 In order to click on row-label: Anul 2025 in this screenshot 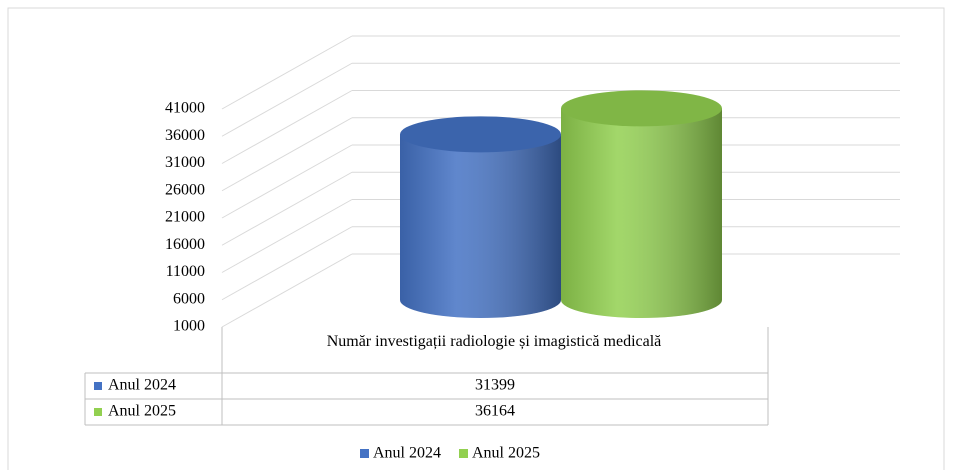, I will do `click(142, 411)`.